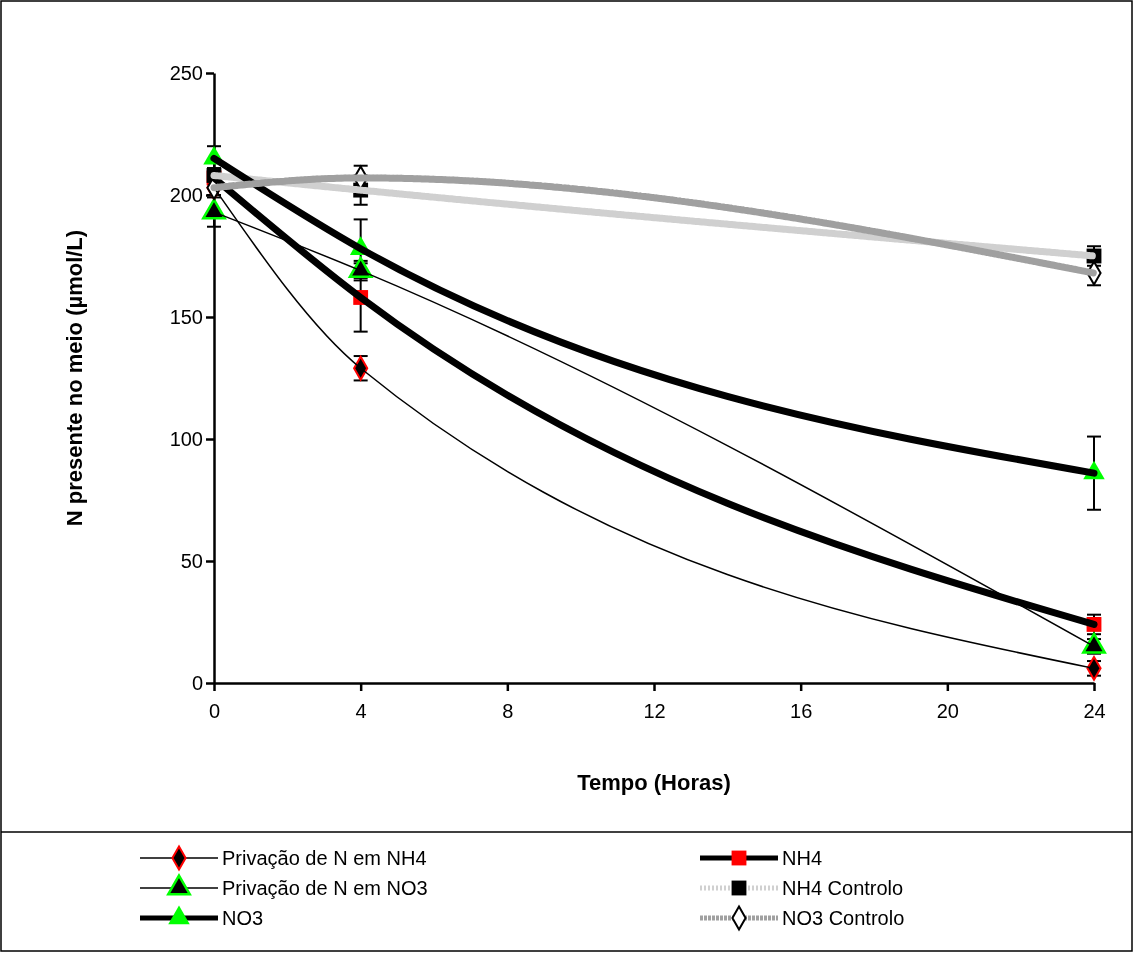 This screenshot has width=1133, height=953. What do you see at coordinates (214, 711) in the screenshot?
I see `x-tick-label: 0` at bounding box center [214, 711].